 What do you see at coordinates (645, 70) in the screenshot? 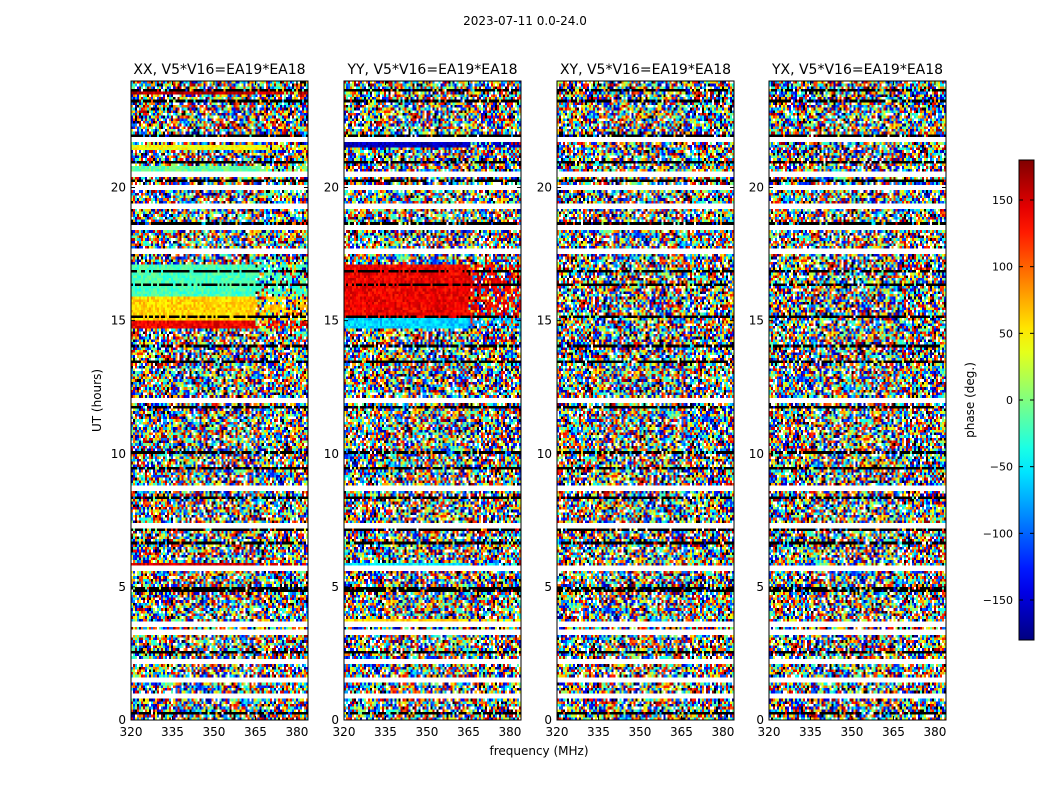
I see `panel-title: XY, V5*V16=EA19*EA18` at bounding box center [645, 70].